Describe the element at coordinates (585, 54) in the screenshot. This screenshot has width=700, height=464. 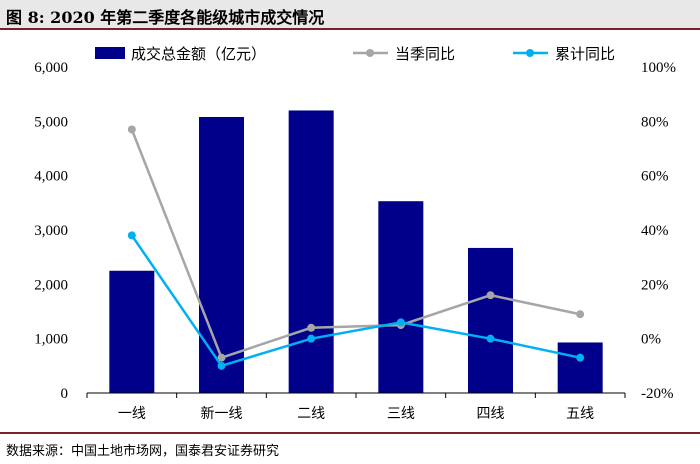
I see `legend-label: 累计同比` at that location.